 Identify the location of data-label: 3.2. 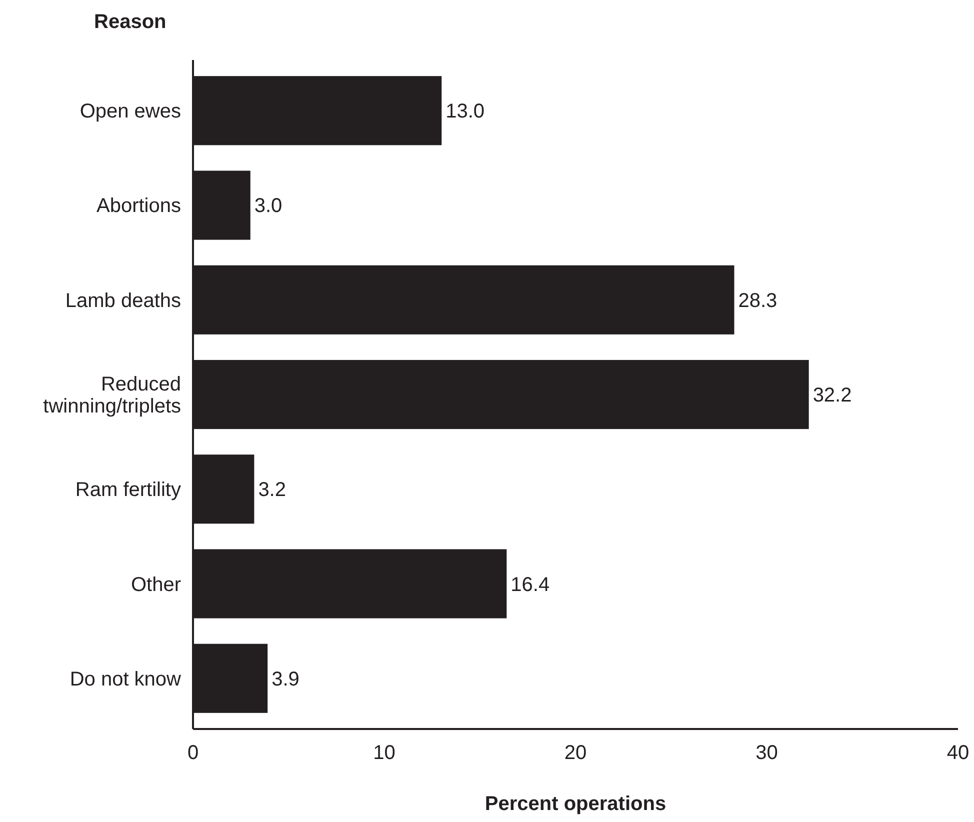
(272, 490).